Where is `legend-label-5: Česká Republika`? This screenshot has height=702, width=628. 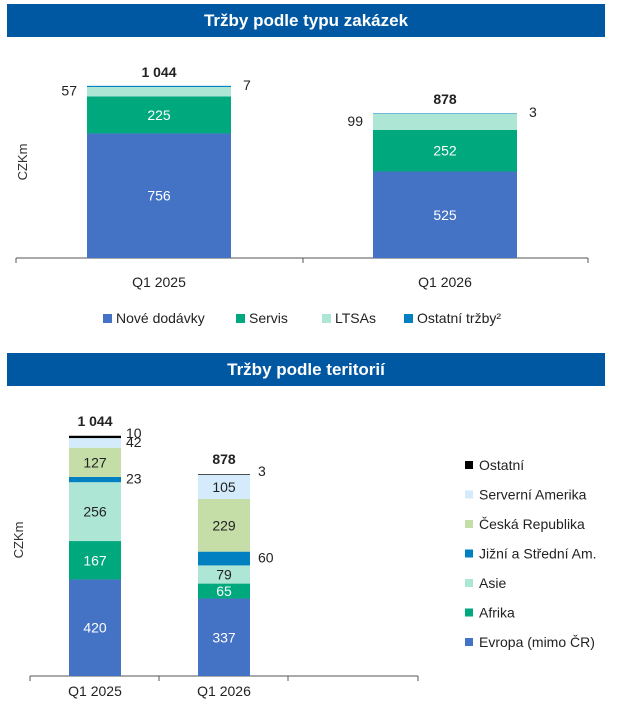
legend-label-5: Česká Republika is located at coordinates (532, 524).